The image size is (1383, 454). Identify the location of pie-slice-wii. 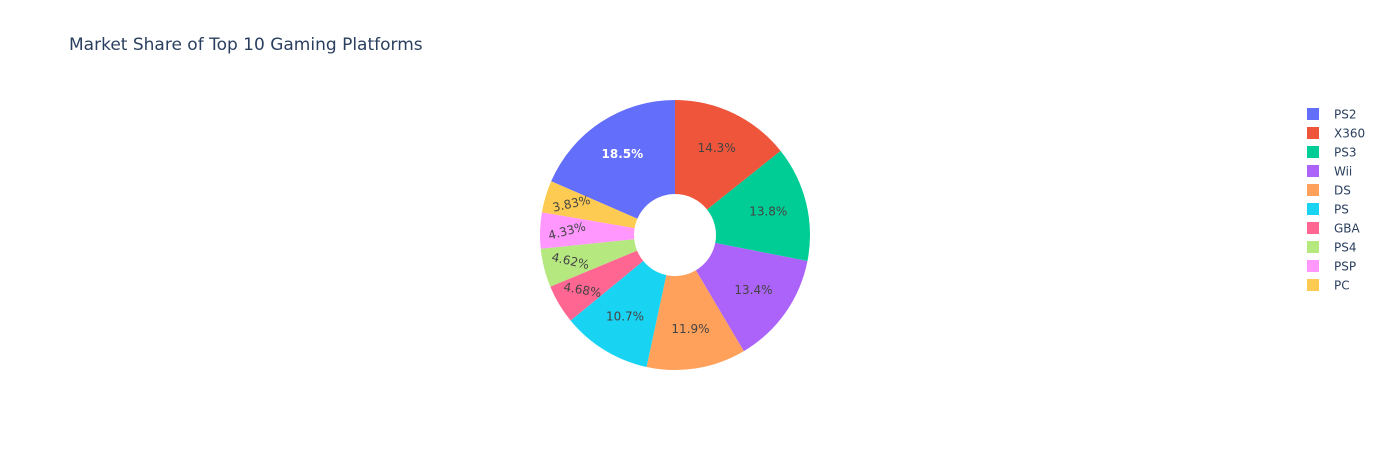
(751, 297).